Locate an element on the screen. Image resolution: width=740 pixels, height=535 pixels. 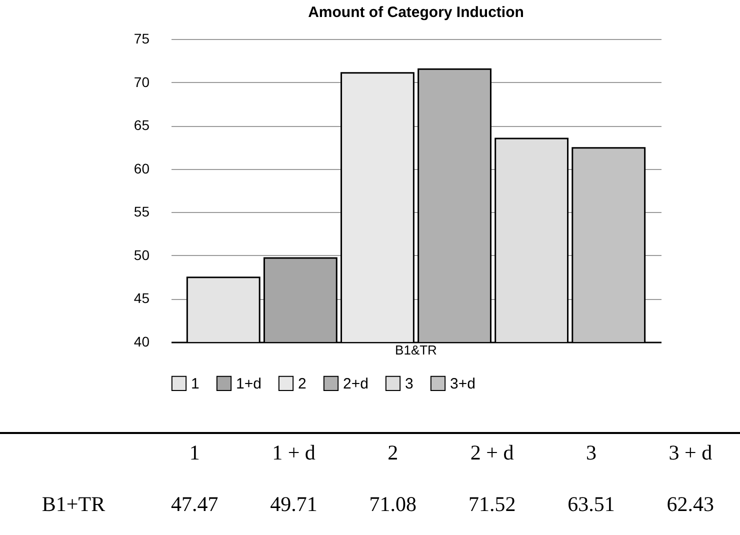
y-tick-label: 75 is located at coordinates (142, 38).